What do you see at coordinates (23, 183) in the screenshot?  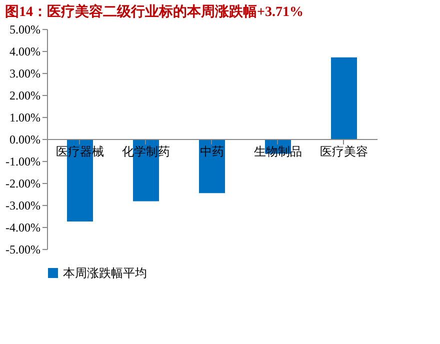 I see `y-tick-label: -2.00%` at bounding box center [23, 183].